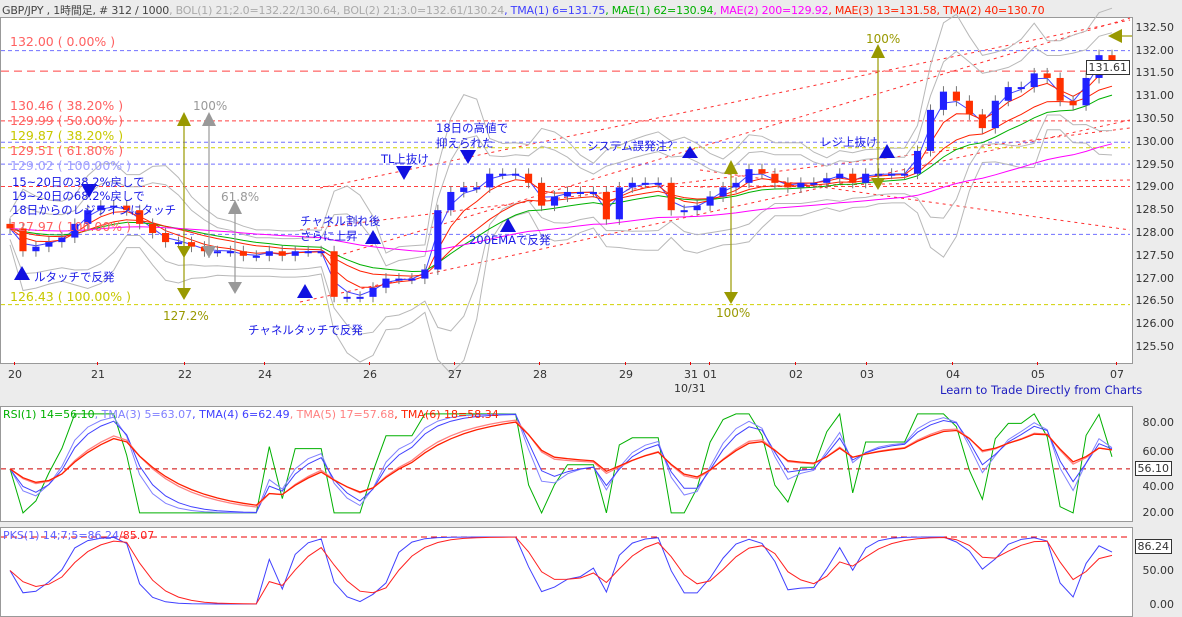 Image resolution: width=1182 pixels, height=617 pixels. What do you see at coordinates (561, 570) in the screenshot?
I see `pks-d-line` at bounding box center [561, 570].